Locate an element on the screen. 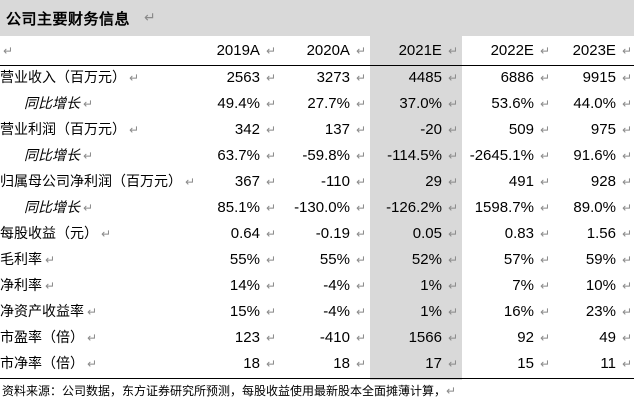 This screenshot has width=634, height=407. column-header: 2021E ↵ is located at coordinates (428, 50).